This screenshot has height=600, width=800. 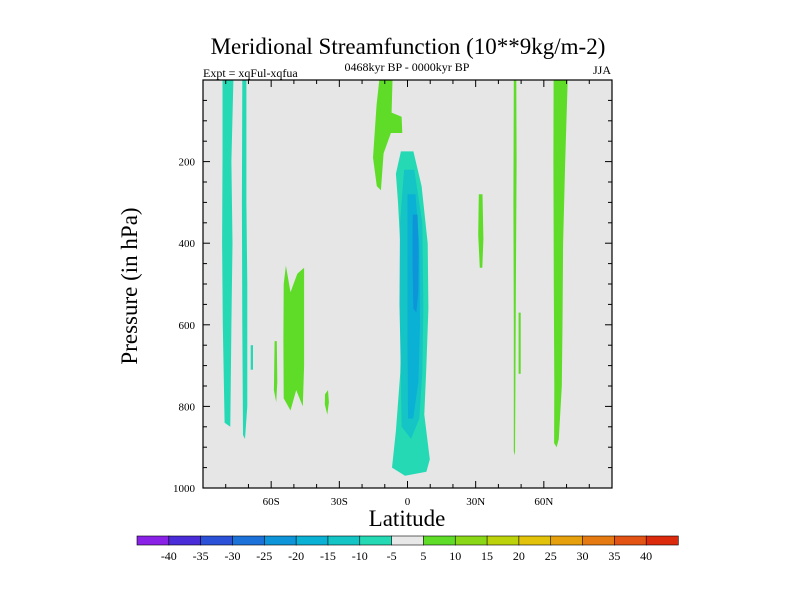 I want to click on contour-green-dot-28s, so click(x=326, y=402).